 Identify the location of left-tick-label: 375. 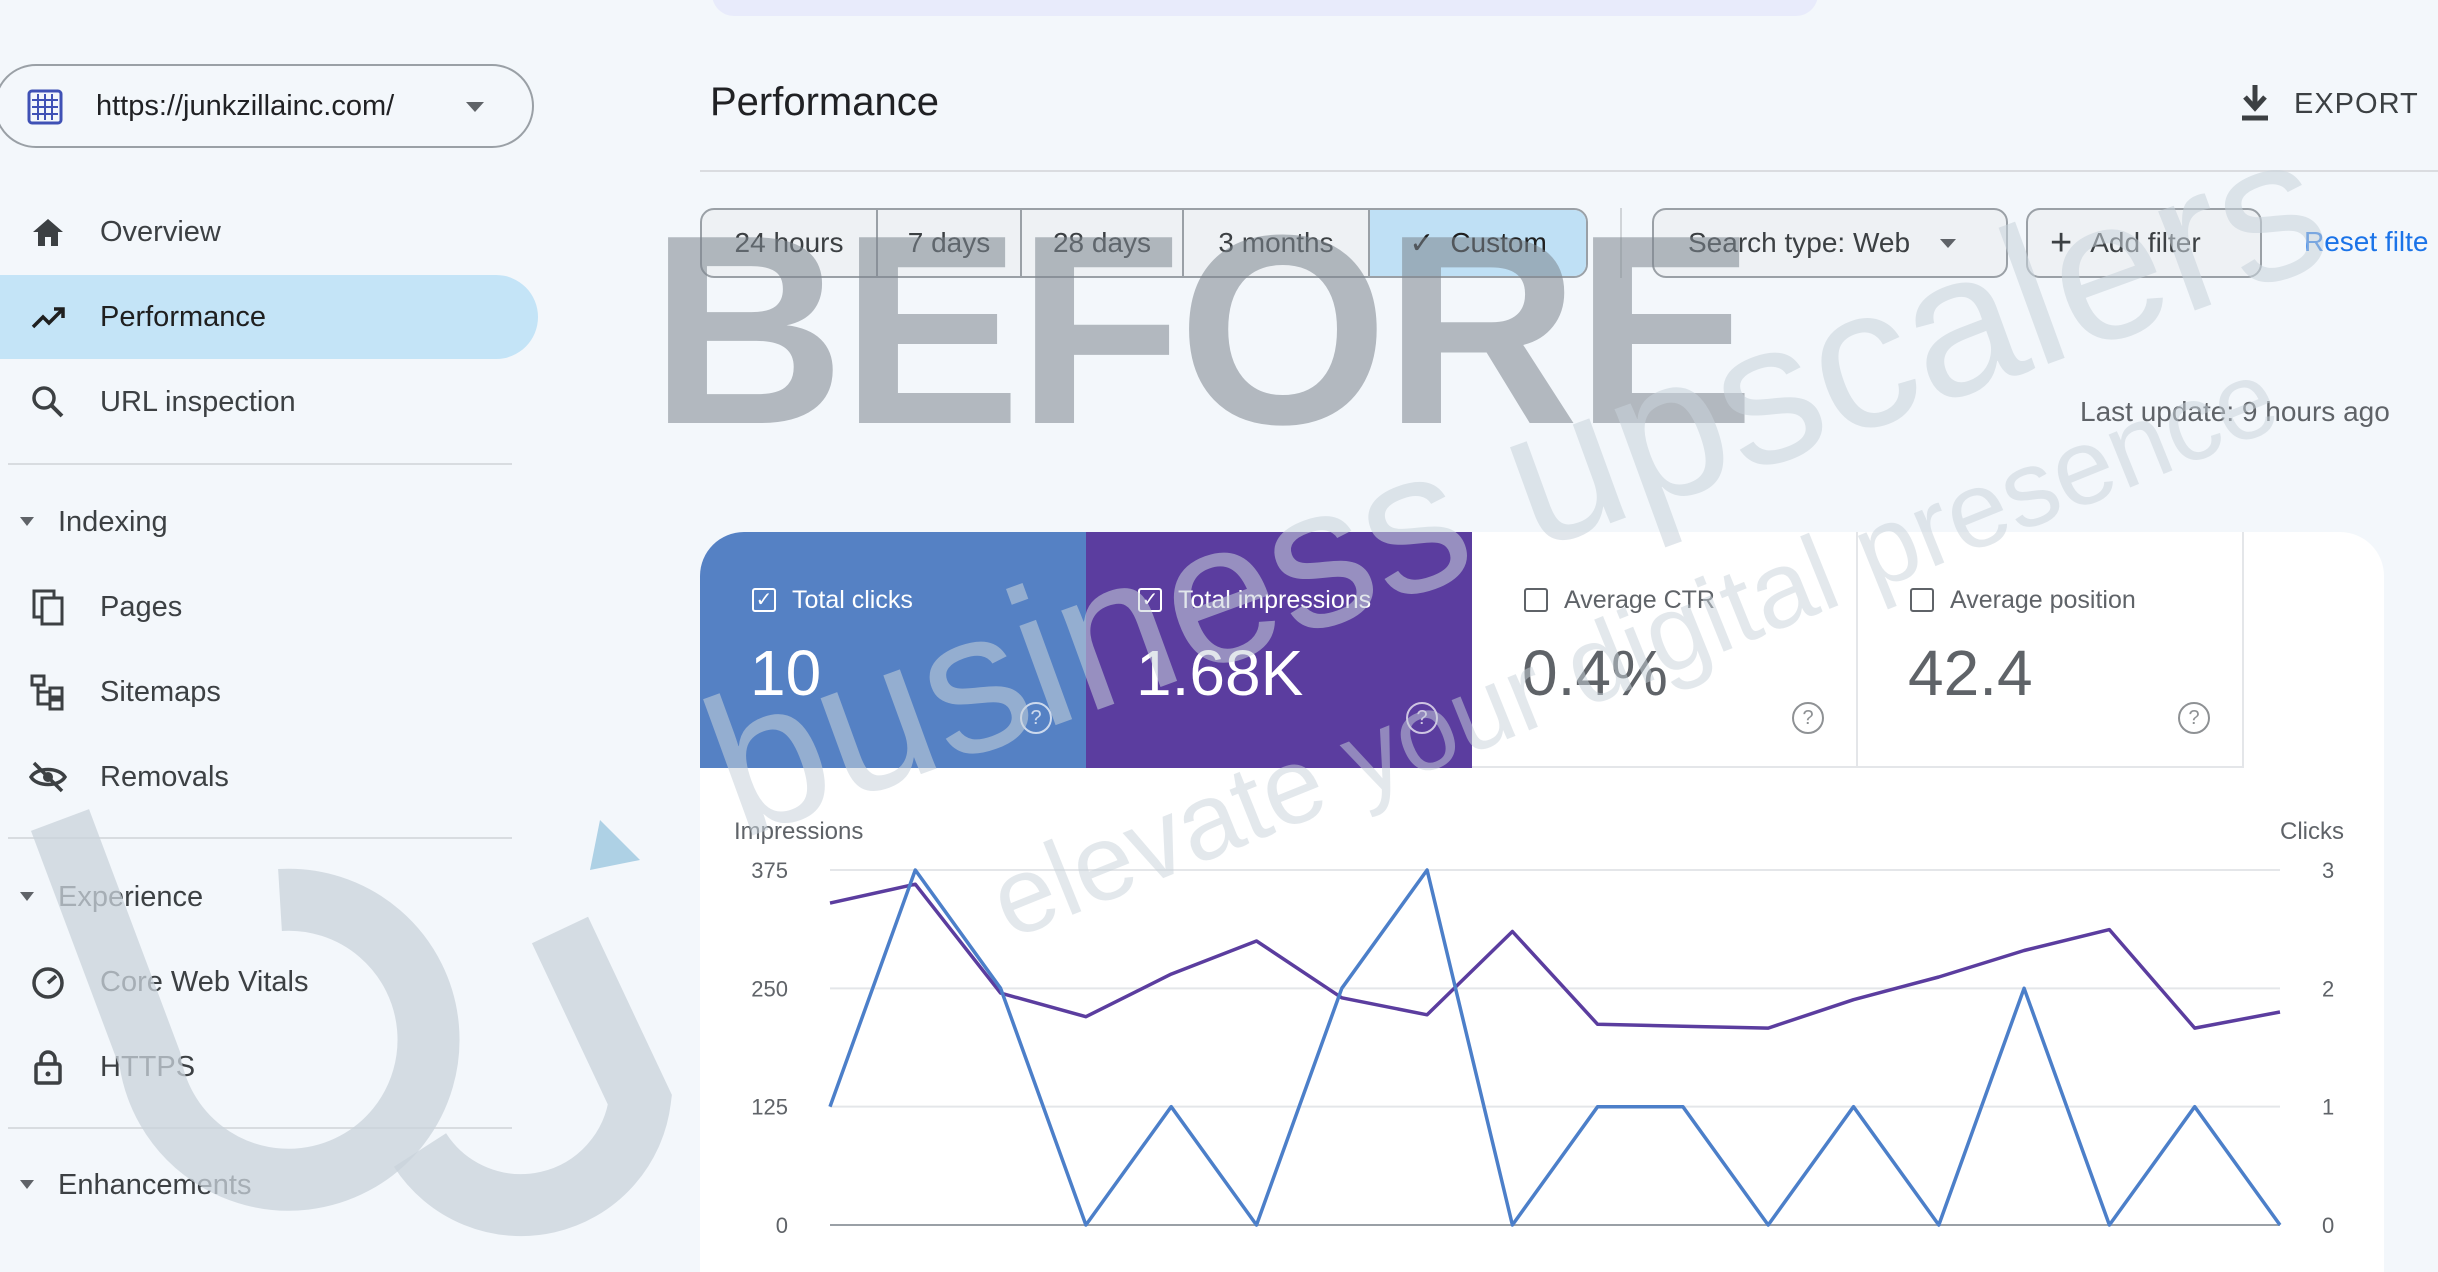
(769, 870).